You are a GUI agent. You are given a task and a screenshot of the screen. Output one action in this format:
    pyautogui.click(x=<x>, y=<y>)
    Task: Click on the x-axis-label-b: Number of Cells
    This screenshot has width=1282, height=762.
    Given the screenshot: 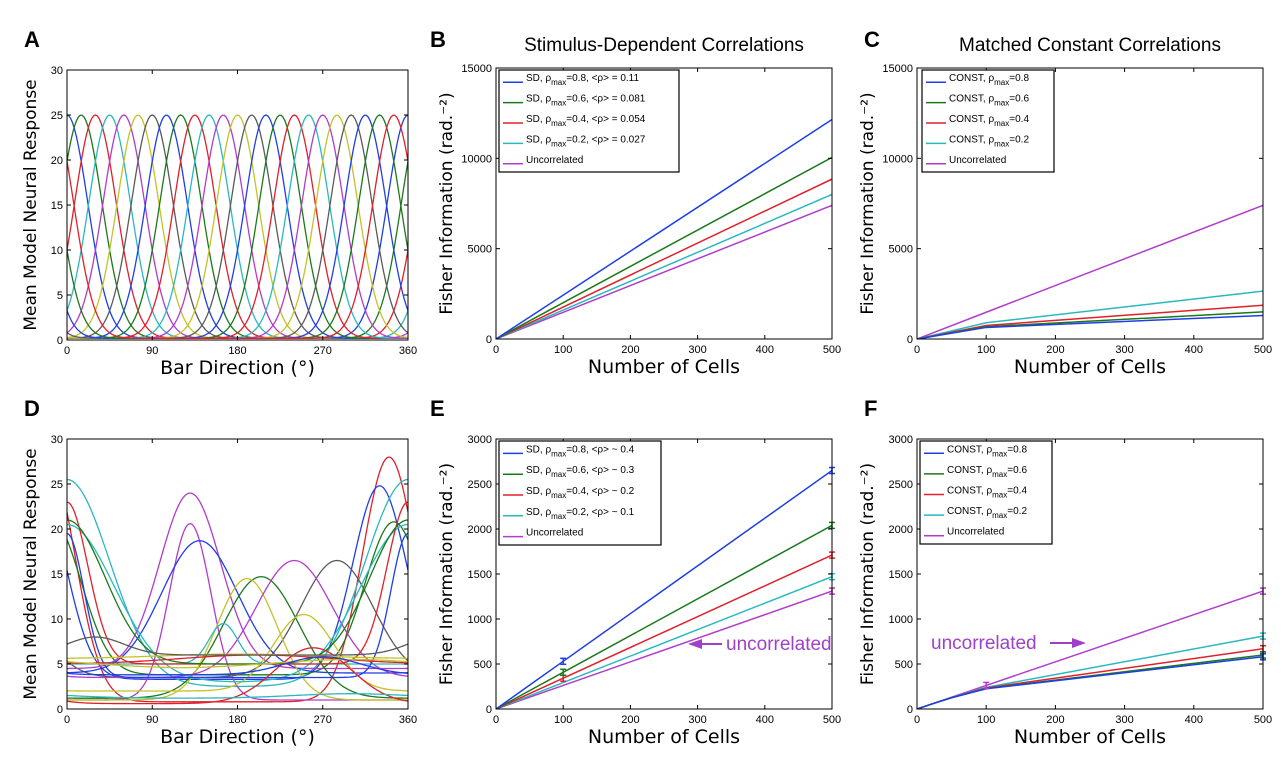 What is the action you would take?
    pyautogui.click(x=664, y=367)
    